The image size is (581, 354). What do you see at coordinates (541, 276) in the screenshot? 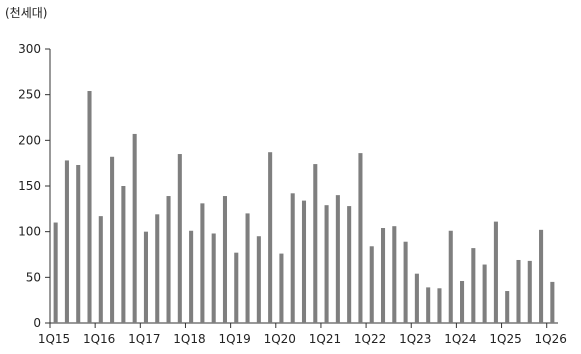
I see `bar-4Q25` at bounding box center [541, 276].